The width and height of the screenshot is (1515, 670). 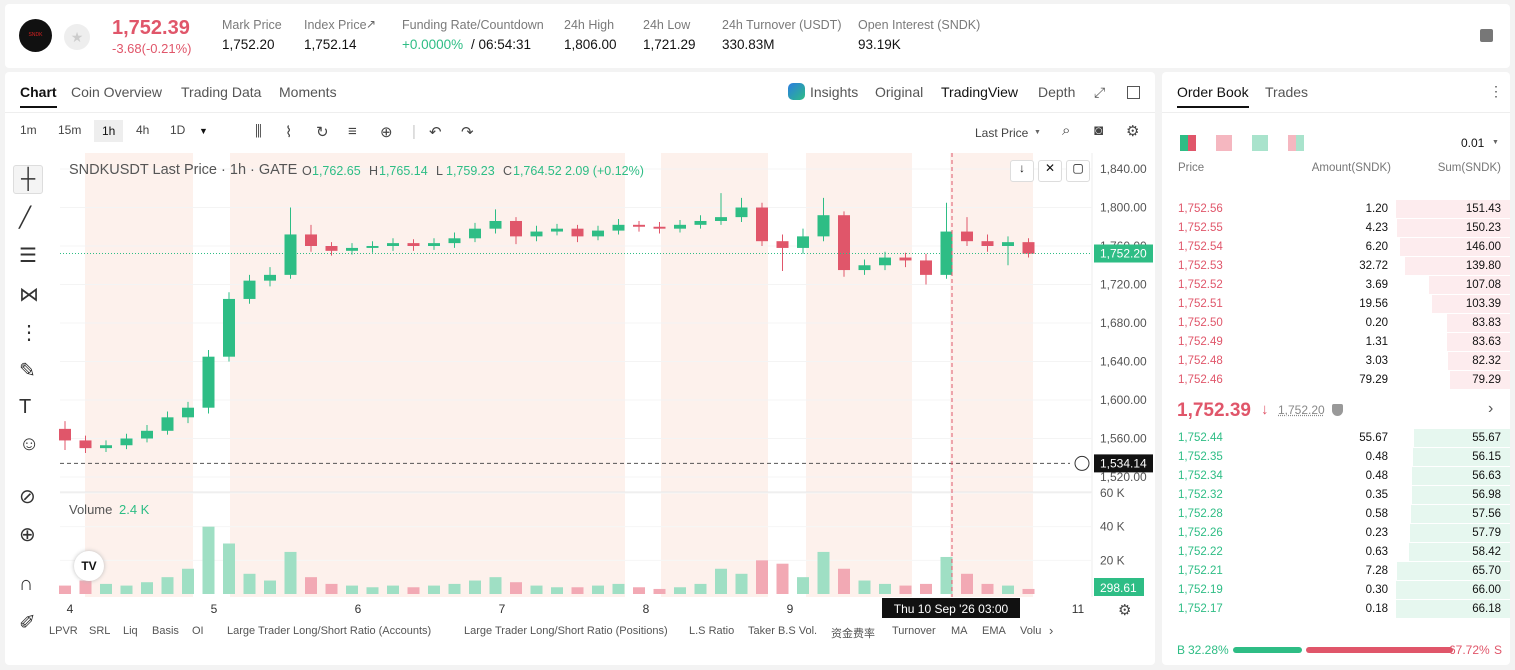 What do you see at coordinates (77, 37) in the screenshot?
I see `favorite-star: ★` at bounding box center [77, 37].